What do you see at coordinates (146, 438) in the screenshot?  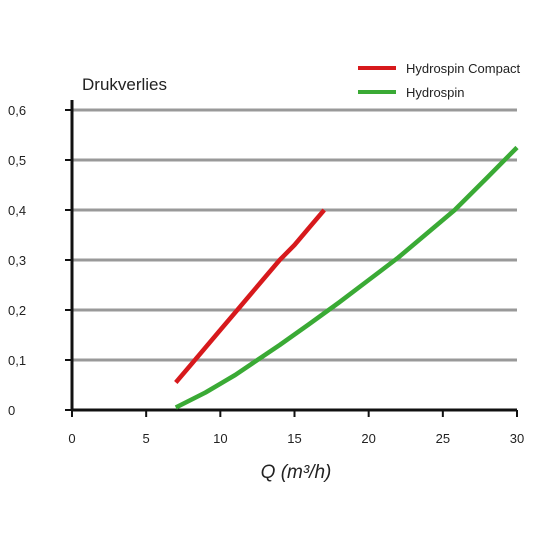 I see `x-tick-label: 5` at bounding box center [146, 438].